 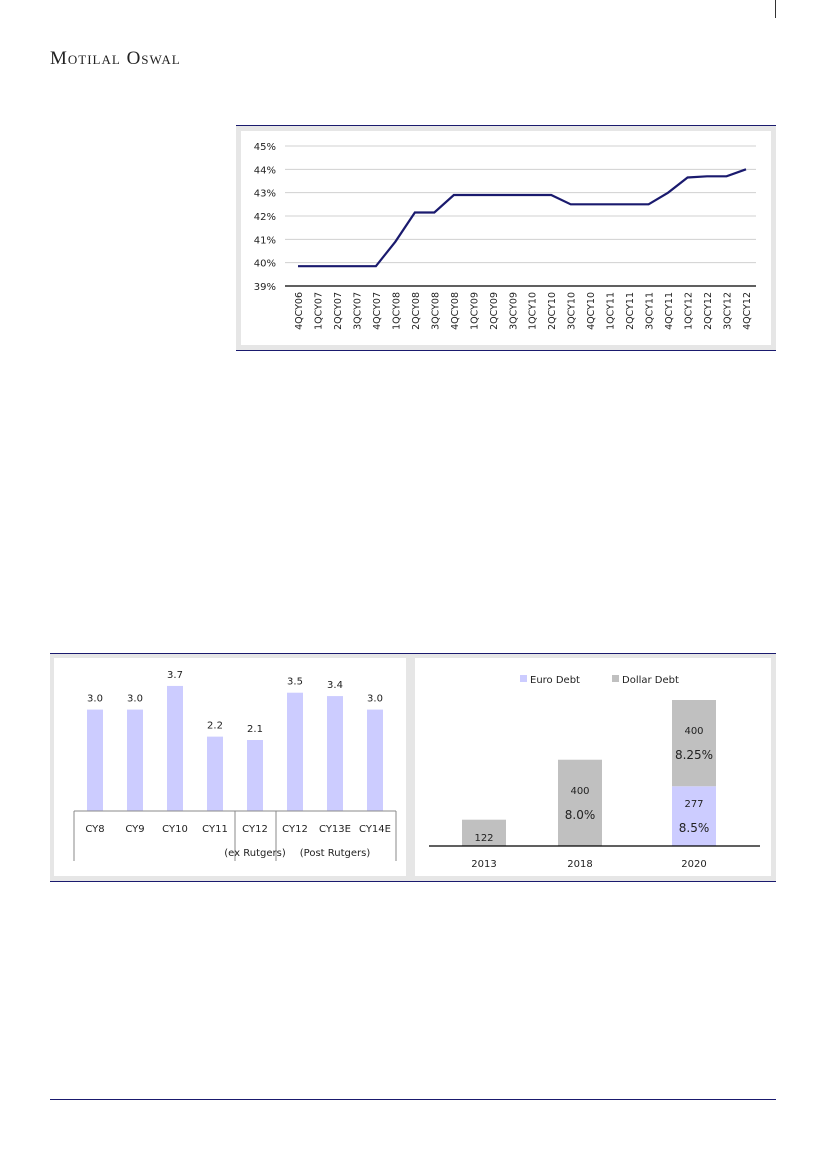 I want to click on x-tick-label: 3QCY09, so click(x=513, y=311).